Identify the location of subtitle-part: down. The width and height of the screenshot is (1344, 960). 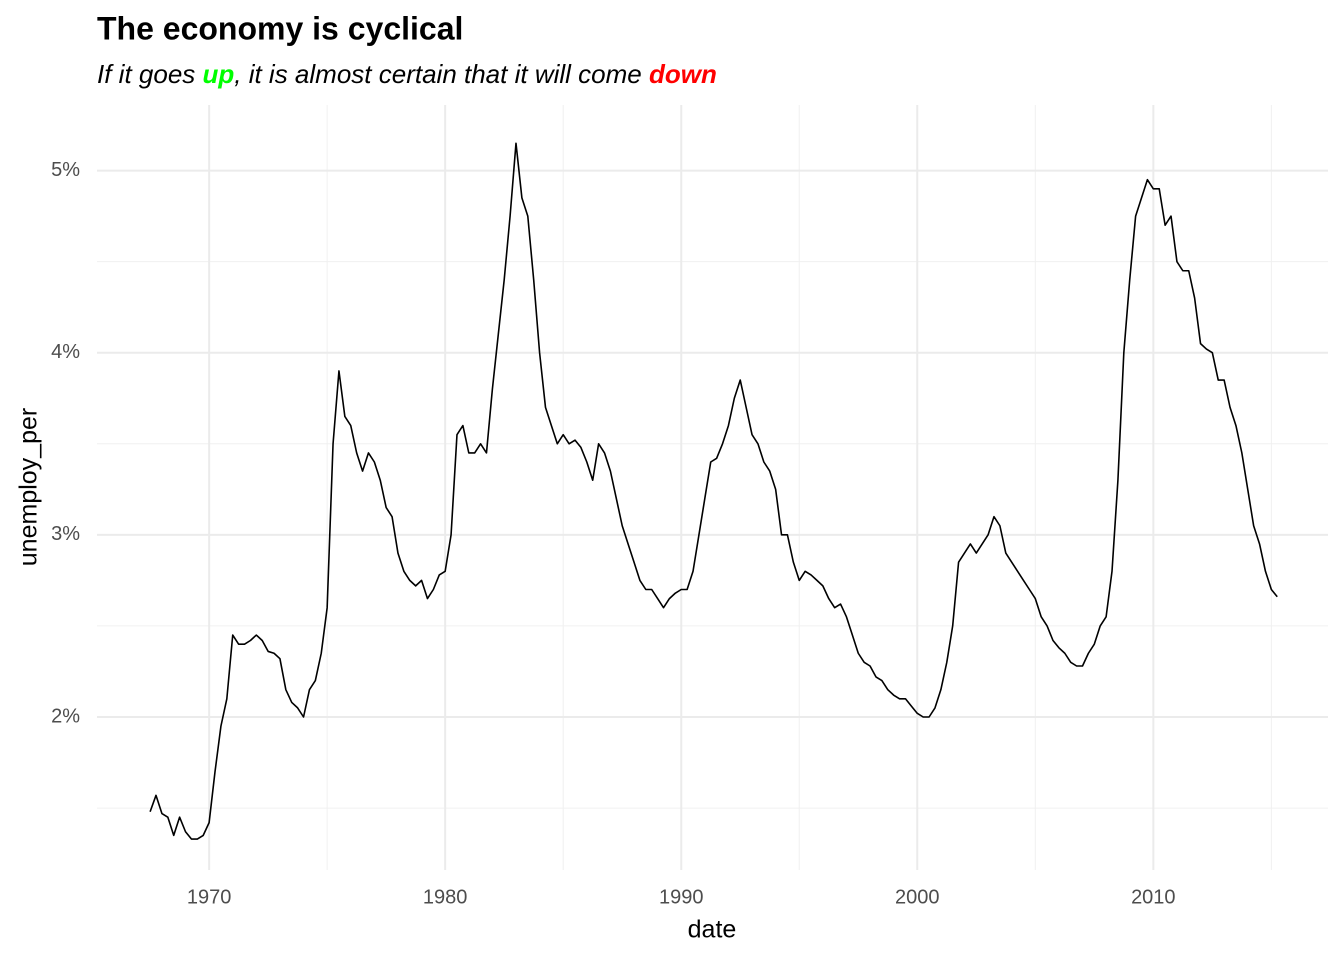
(683, 74).